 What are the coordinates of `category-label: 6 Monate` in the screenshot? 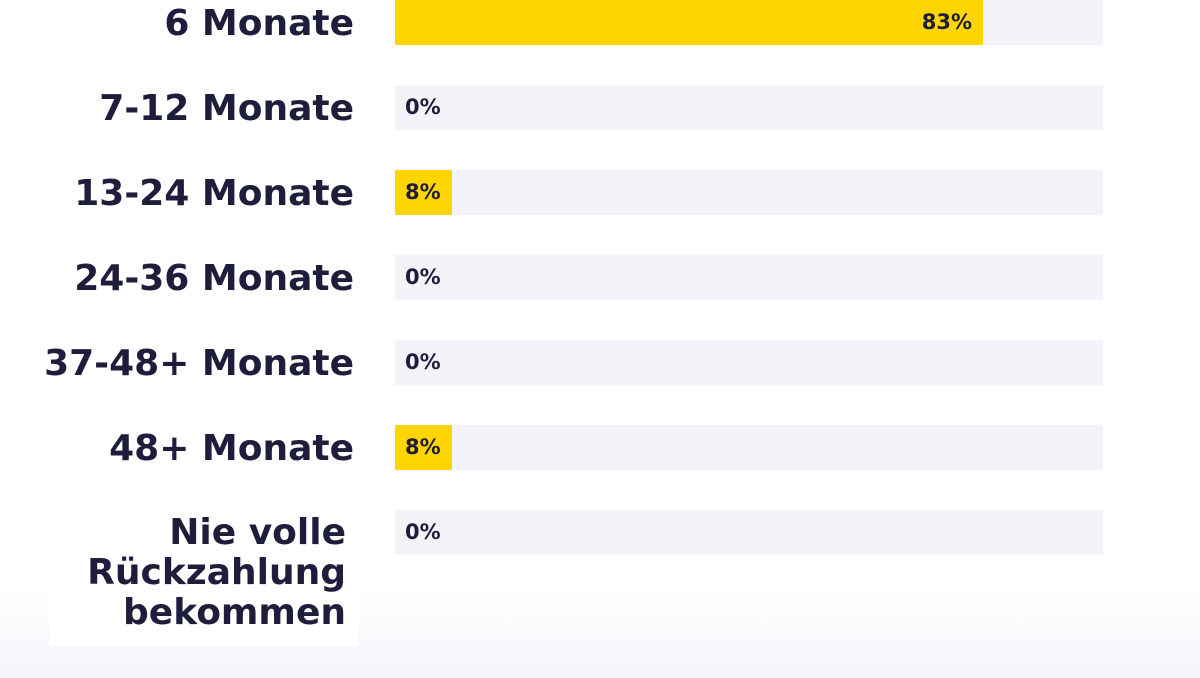 It's located at (259, 23).